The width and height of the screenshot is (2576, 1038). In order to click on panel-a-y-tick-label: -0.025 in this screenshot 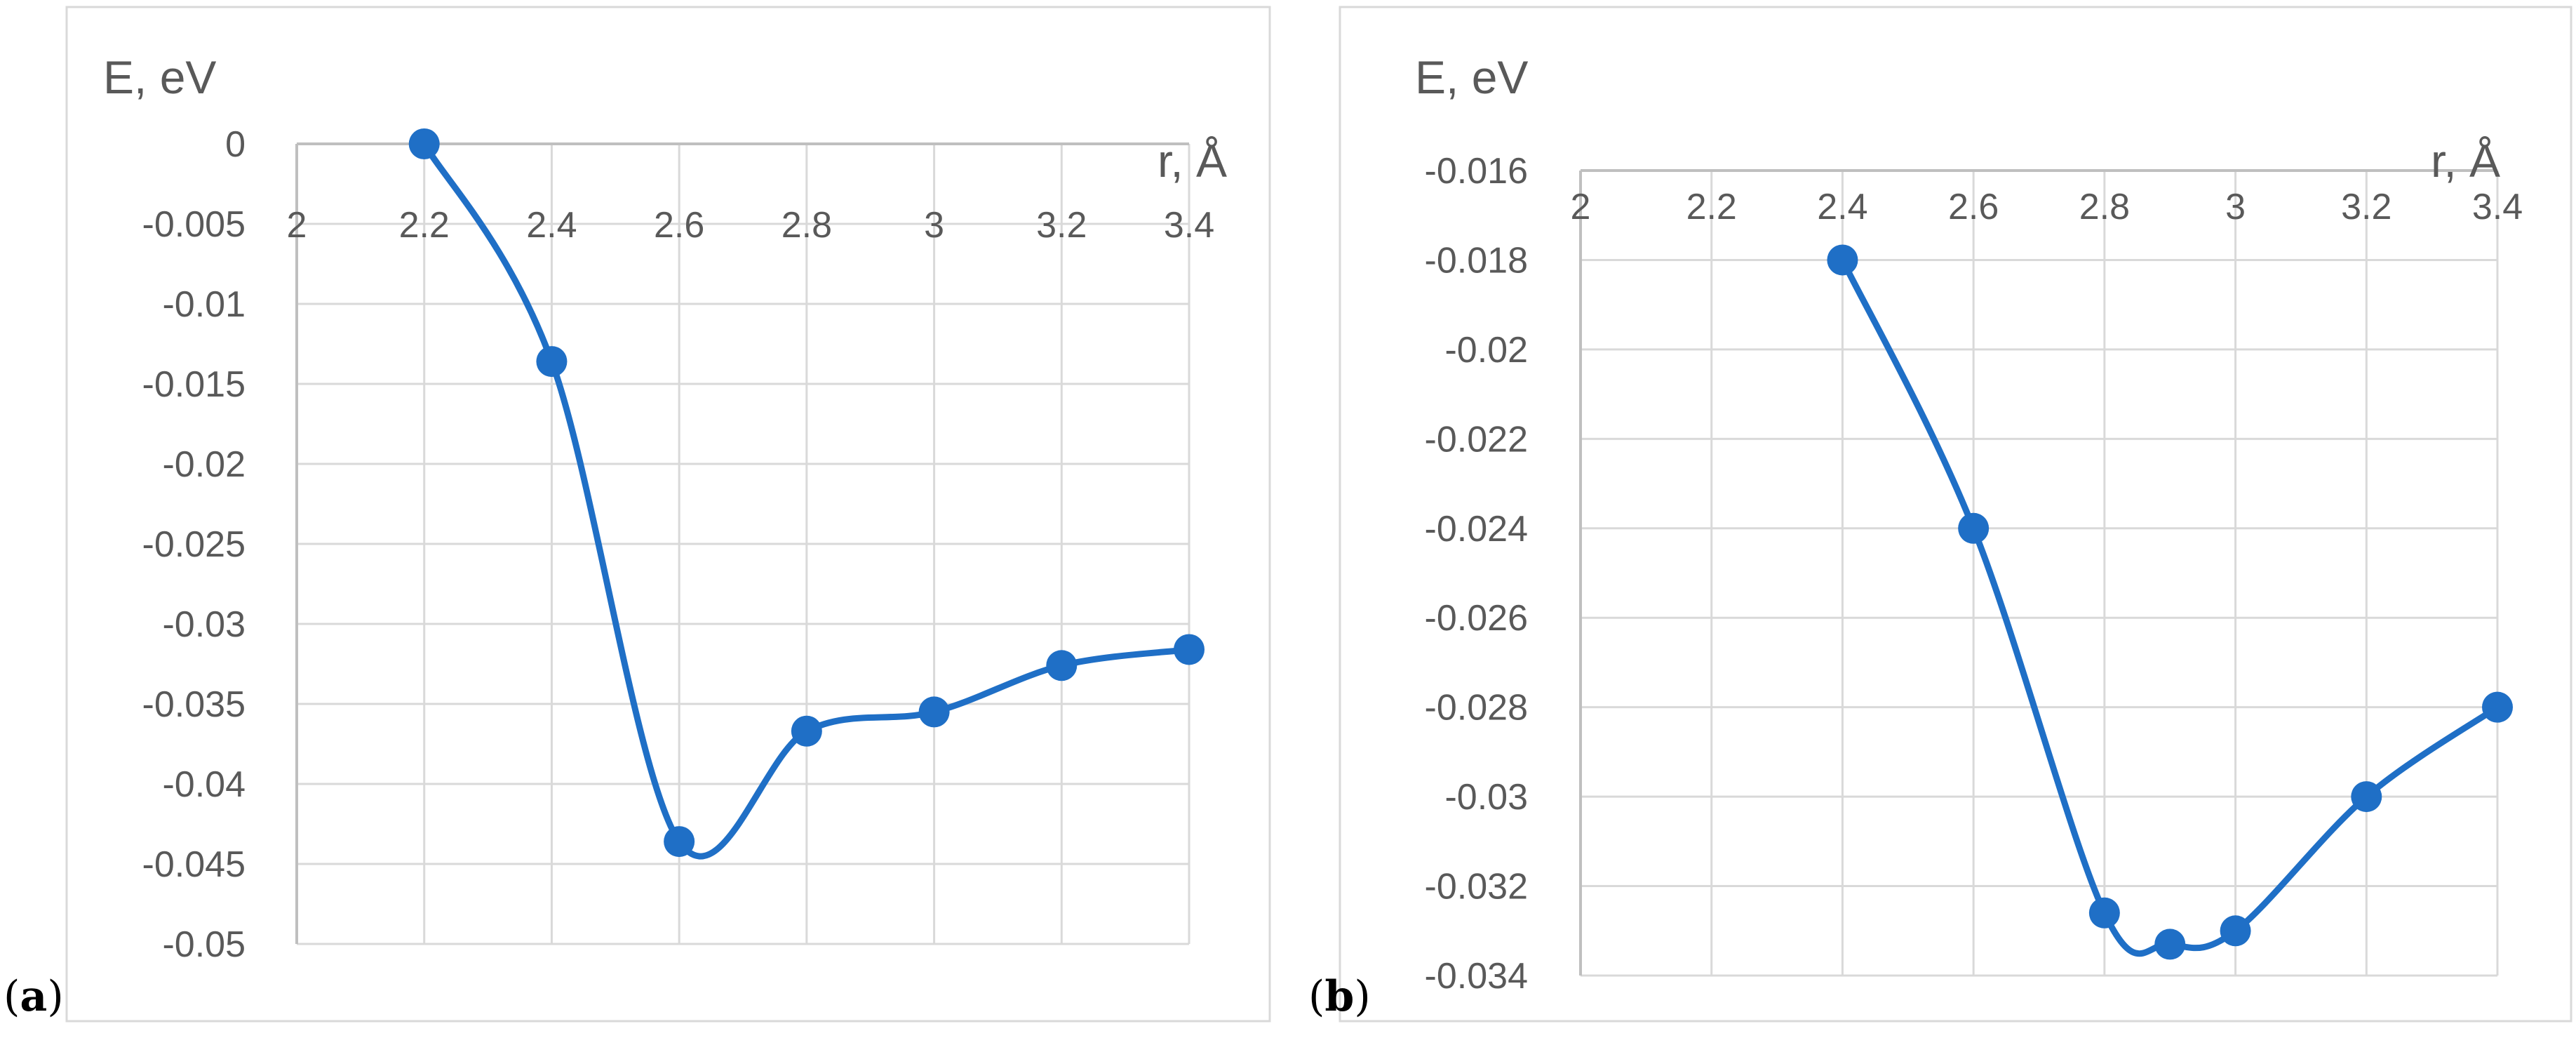, I will do `click(194, 544)`.